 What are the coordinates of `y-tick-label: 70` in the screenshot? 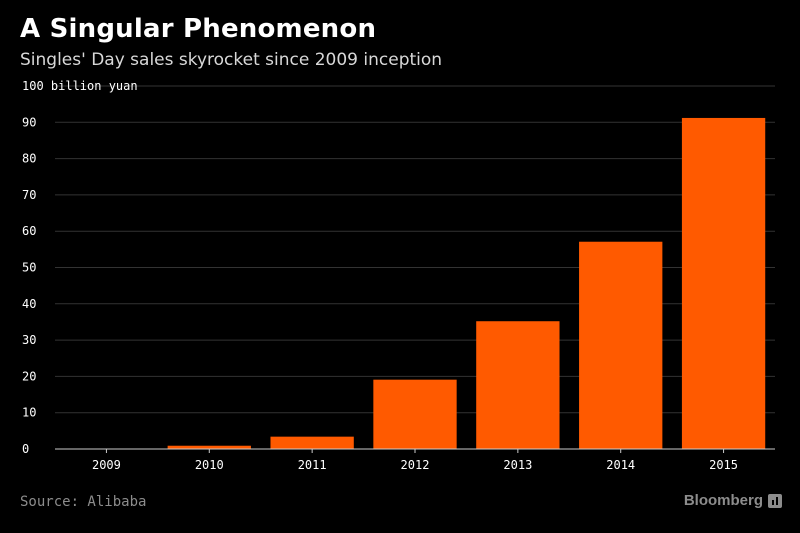 It's located at (29, 195).